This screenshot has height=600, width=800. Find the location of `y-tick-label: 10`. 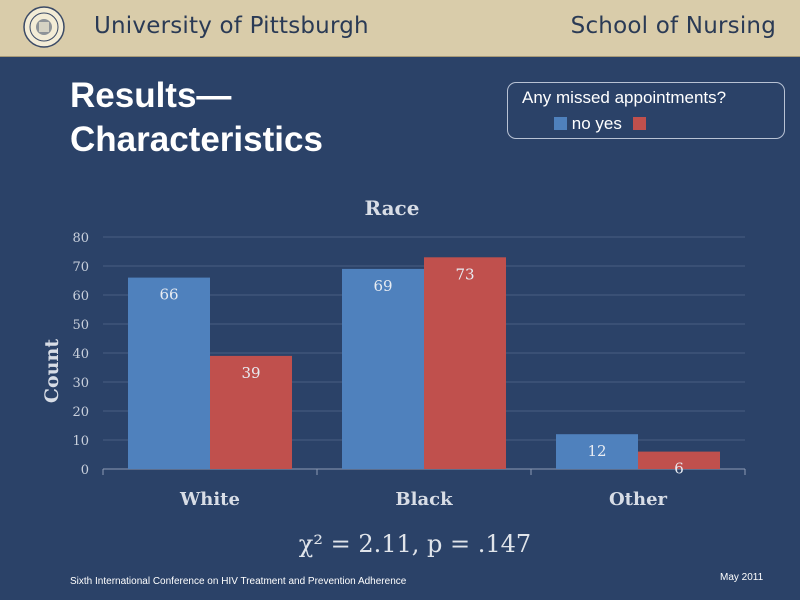

y-tick-label: 10 is located at coordinates (80, 441).